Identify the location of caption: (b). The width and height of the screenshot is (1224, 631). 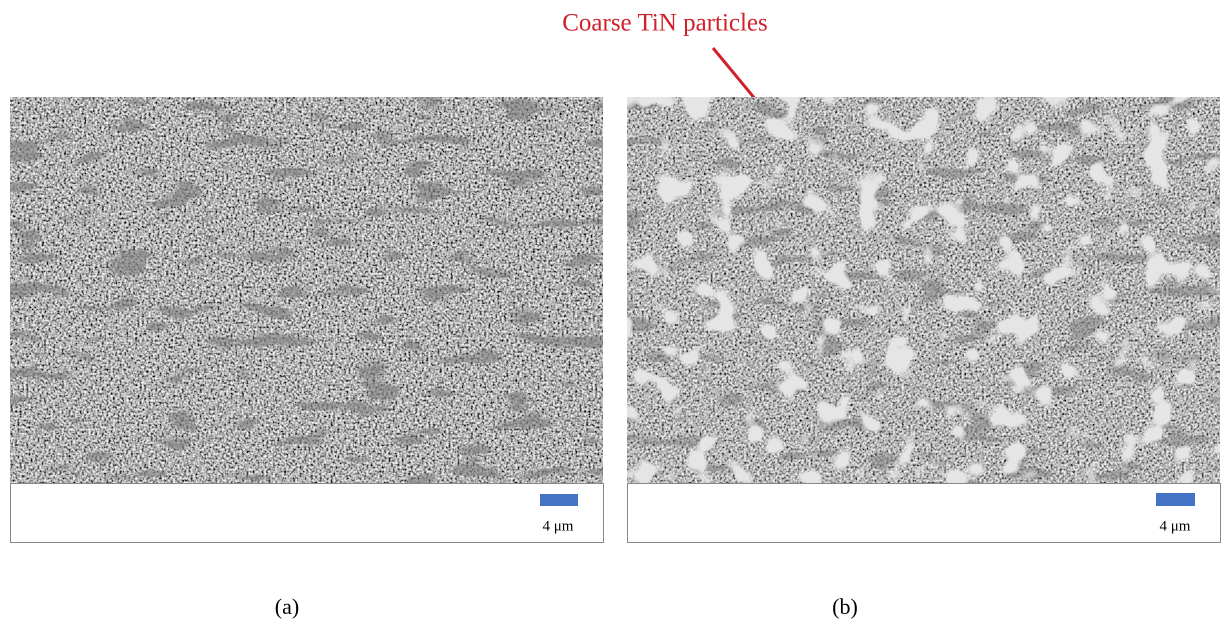
(845, 606).